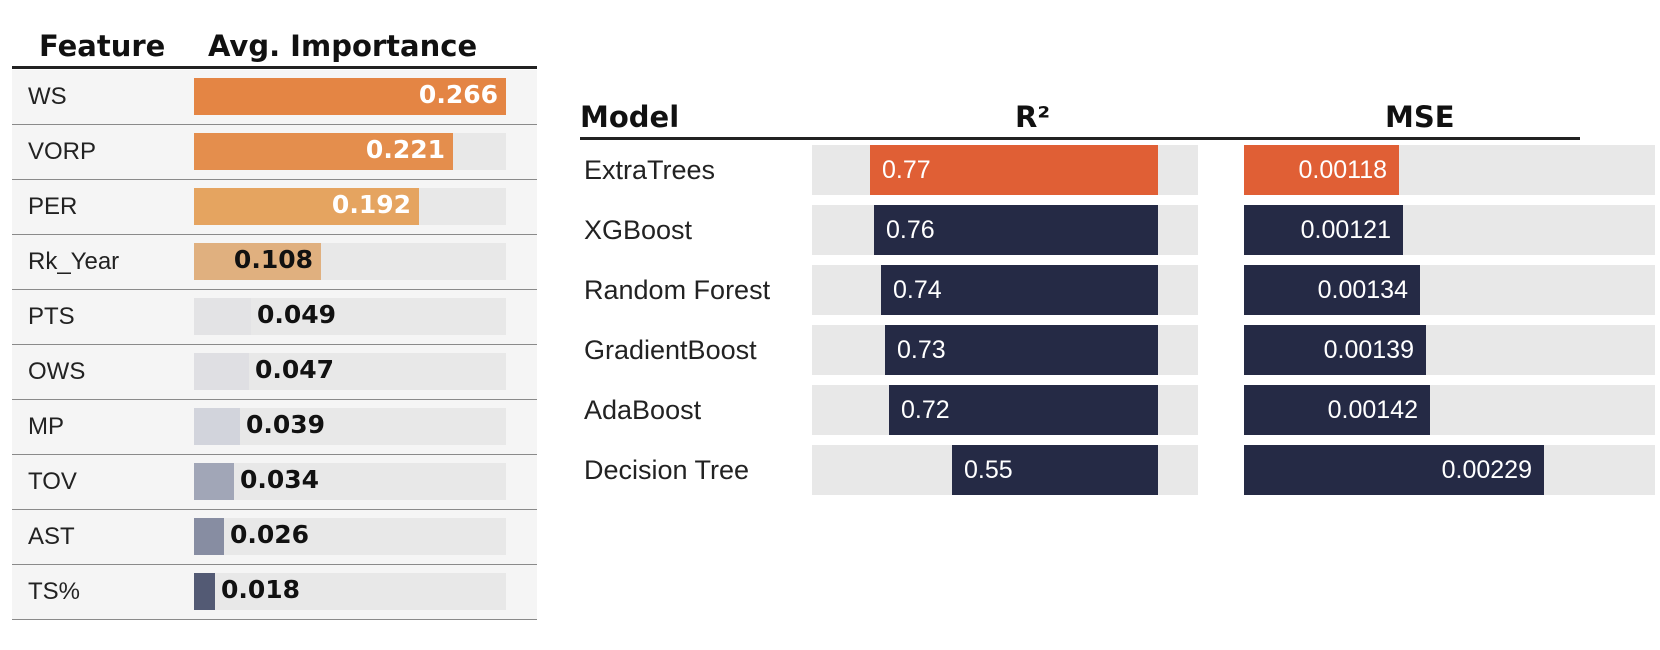 The height and width of the screenshot is (650, 1660). I want to click on feature-row: AST 0.026, so click(274, 537).